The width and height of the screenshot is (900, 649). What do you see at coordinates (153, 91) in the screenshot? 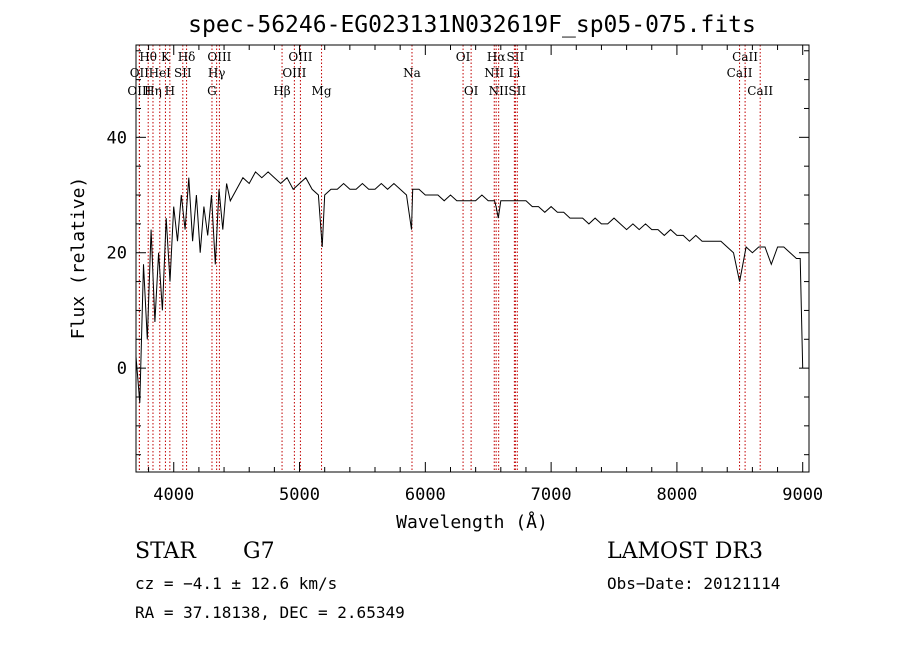
I see `line-label: Hη` at bounding box center [153, 91].